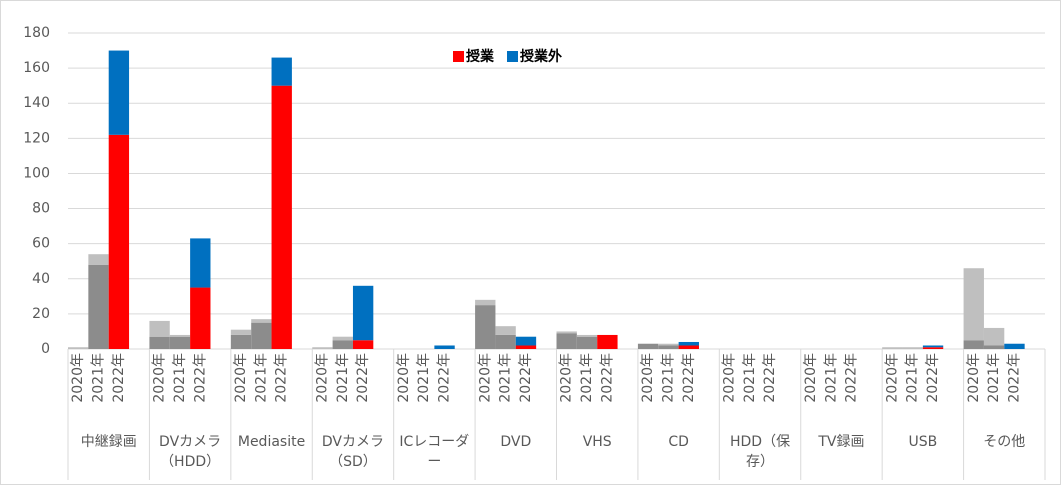 The height and width of the screenshot is (485, 1061). What do you see at coordinates (36, 138) in the screenshot?
I see `y-tick-label: 120` at bounding box center [36, 138].